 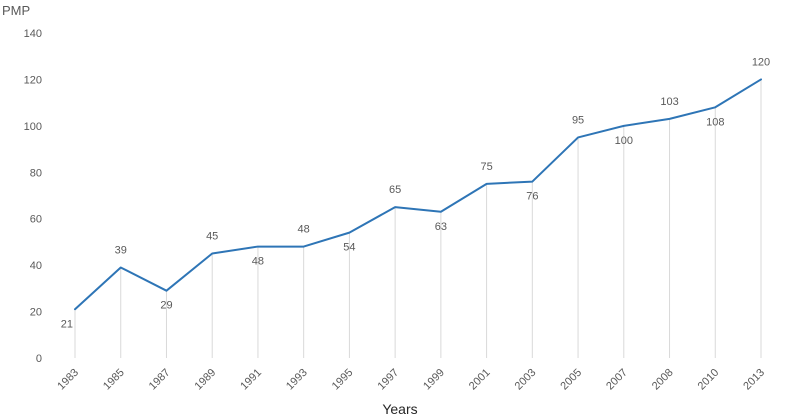 I want to click on y-tick-label: 80, so click(x=36, y=173).